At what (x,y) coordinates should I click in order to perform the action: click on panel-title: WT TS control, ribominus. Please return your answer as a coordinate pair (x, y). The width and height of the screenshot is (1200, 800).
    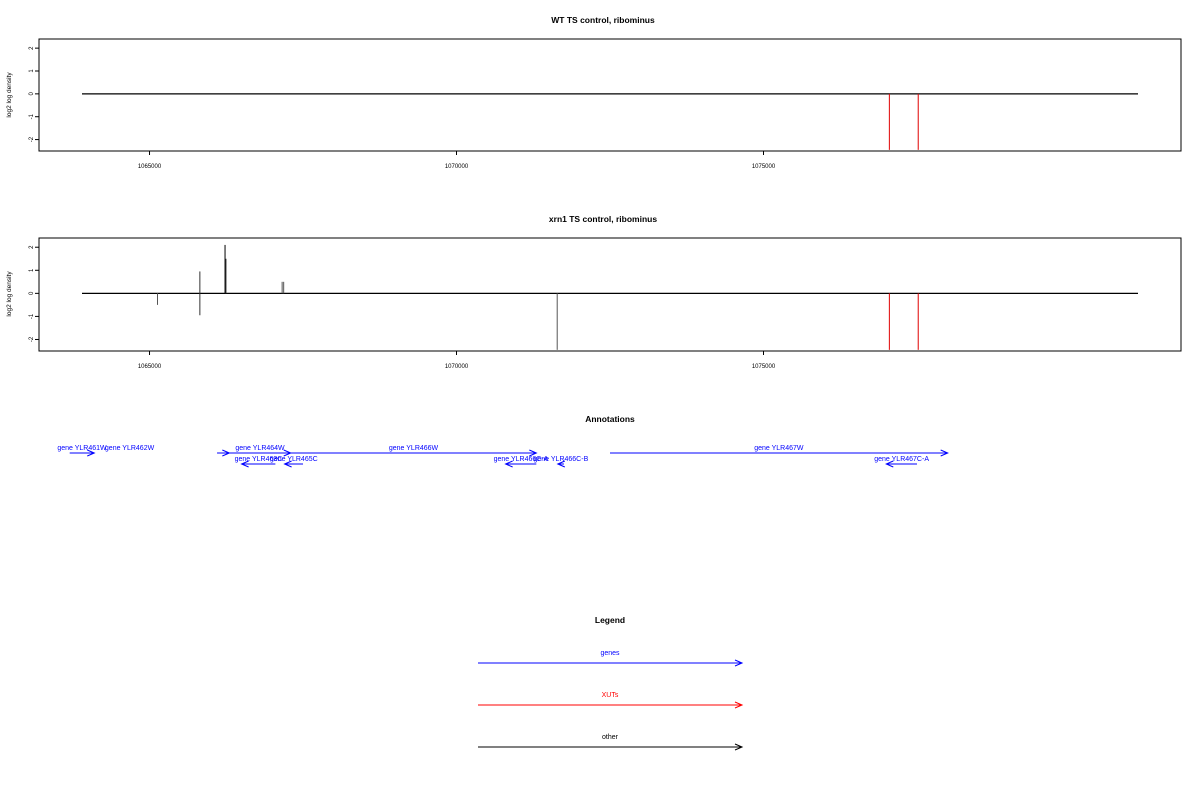
    Looking at the image, I should click on (603, 20).